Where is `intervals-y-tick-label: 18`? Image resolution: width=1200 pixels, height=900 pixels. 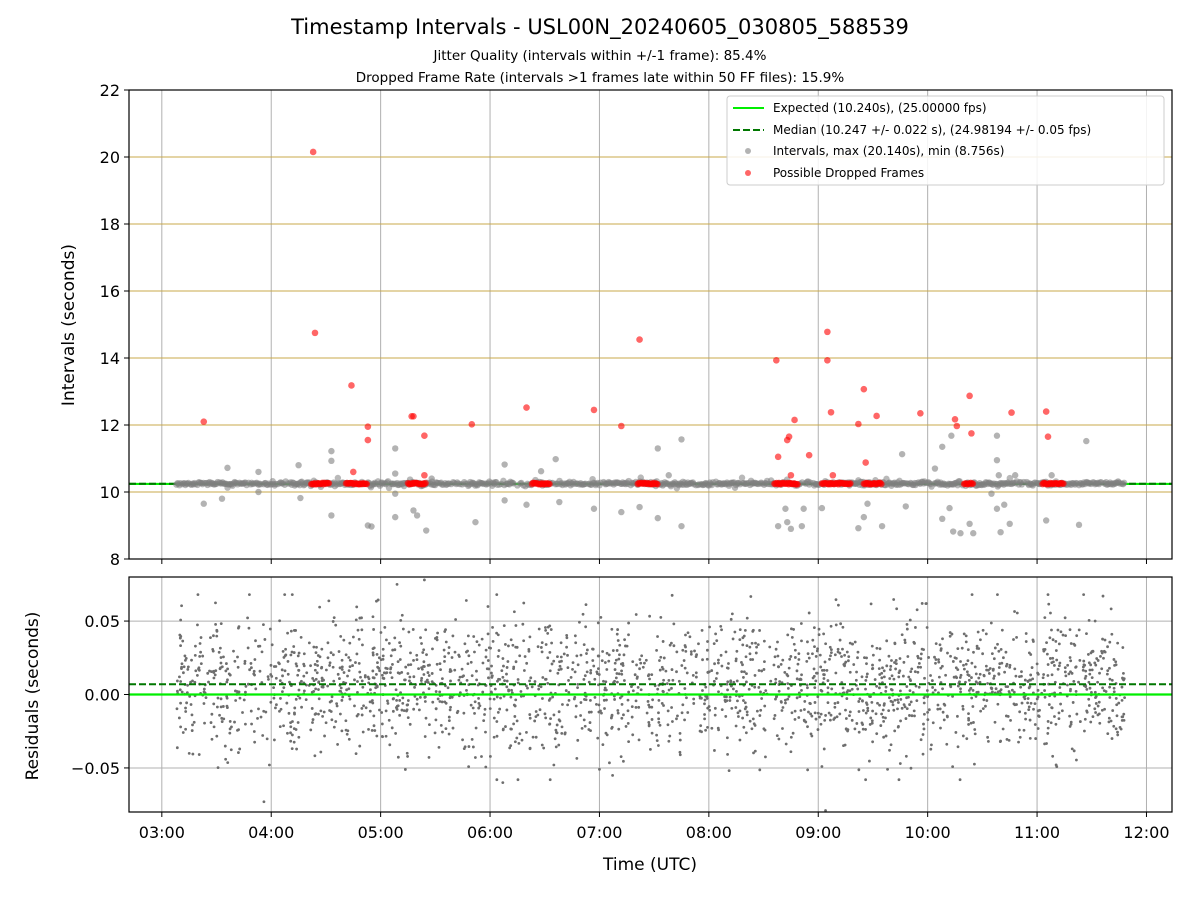 intervals-y-tick-label: 18 is located at coordinates (110, 224).